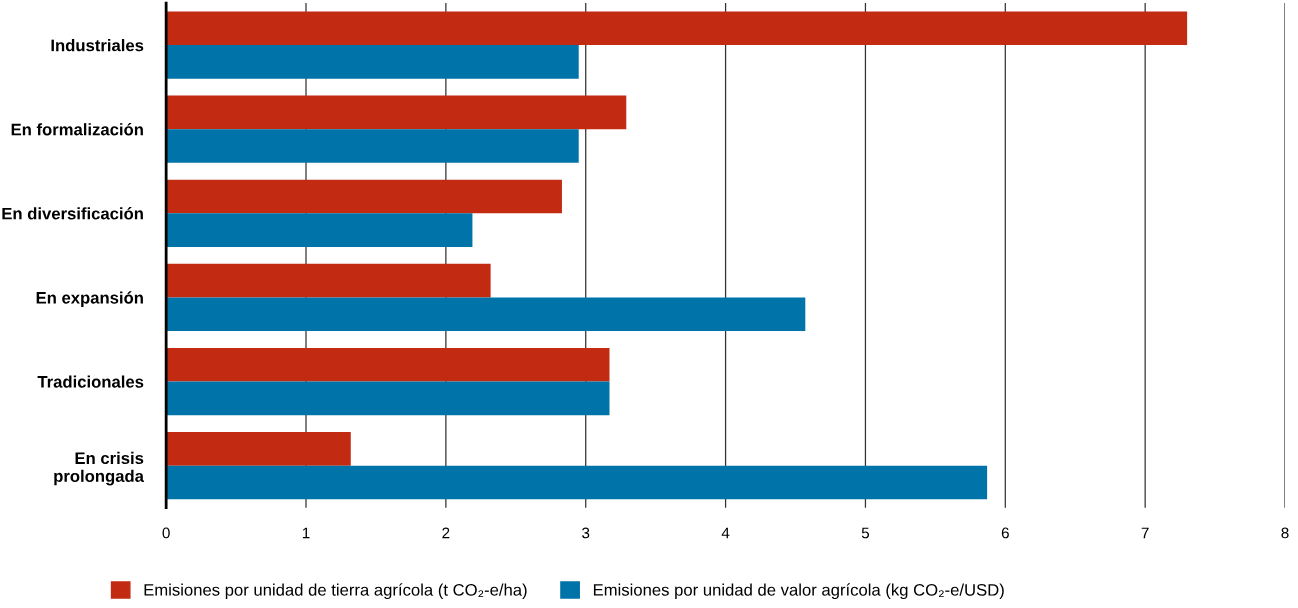  I want to click on y-tick-label: Industriales, so click(97, 45).